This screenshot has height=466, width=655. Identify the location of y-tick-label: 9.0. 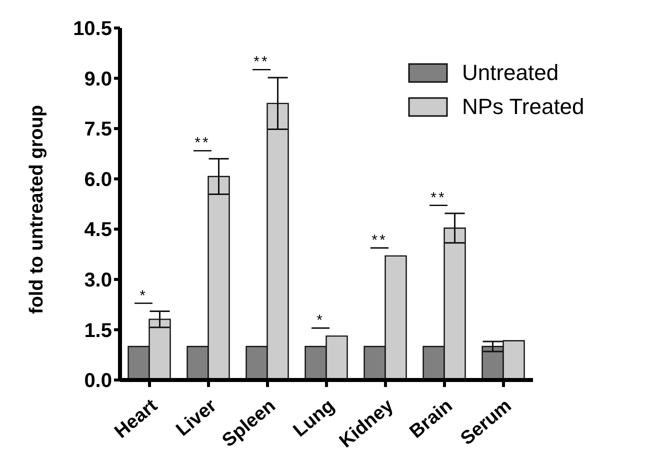
(98, 79).